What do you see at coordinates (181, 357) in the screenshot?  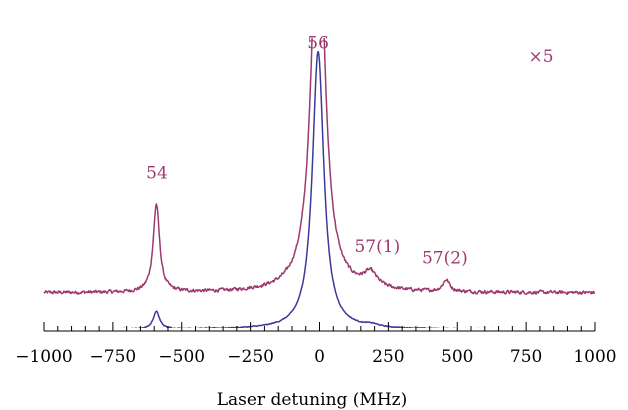 I see `x-tick-label: −500` at bounding box center [181, 357].